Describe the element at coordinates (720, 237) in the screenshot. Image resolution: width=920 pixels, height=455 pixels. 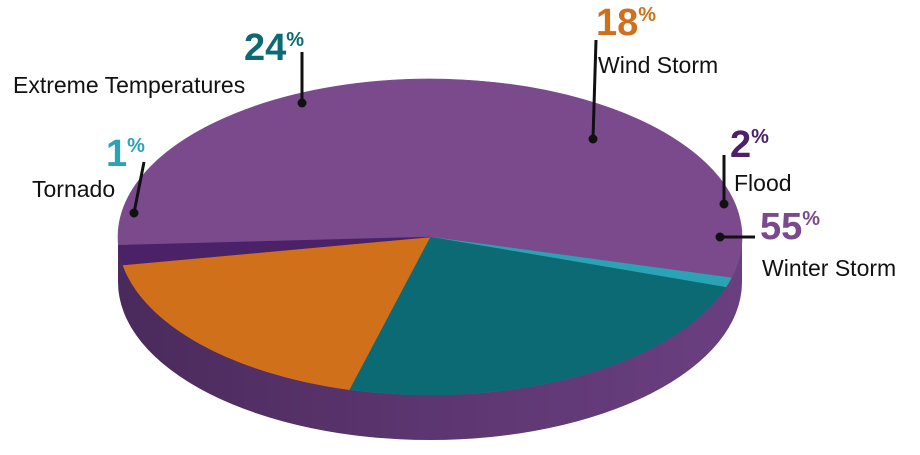
I see `leader-dot-winter-storm` at that location.